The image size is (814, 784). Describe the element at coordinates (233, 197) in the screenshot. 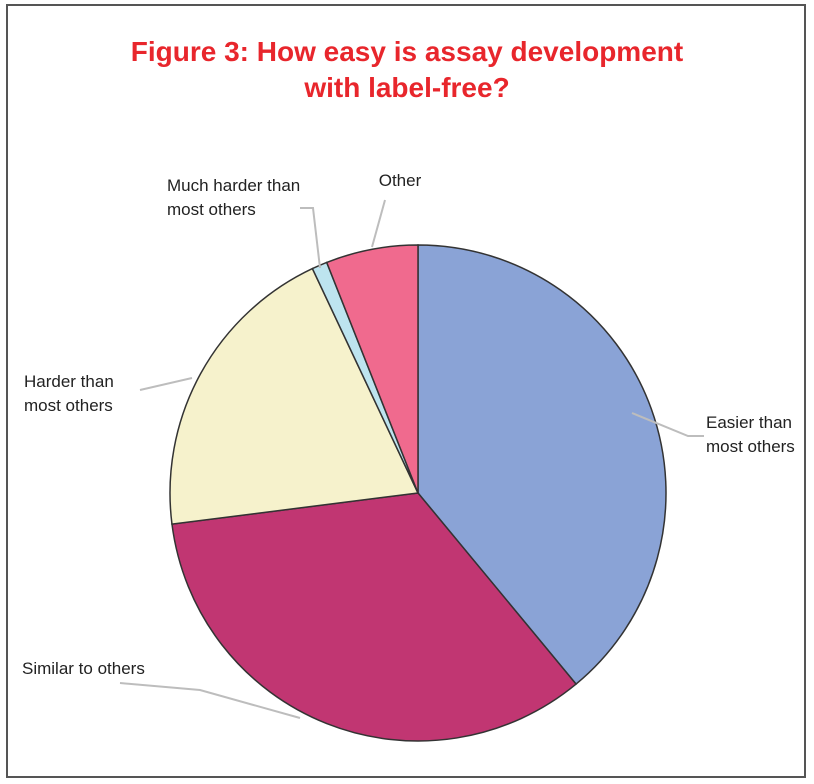

I see `slice-label: Much harder than most others` at that location.